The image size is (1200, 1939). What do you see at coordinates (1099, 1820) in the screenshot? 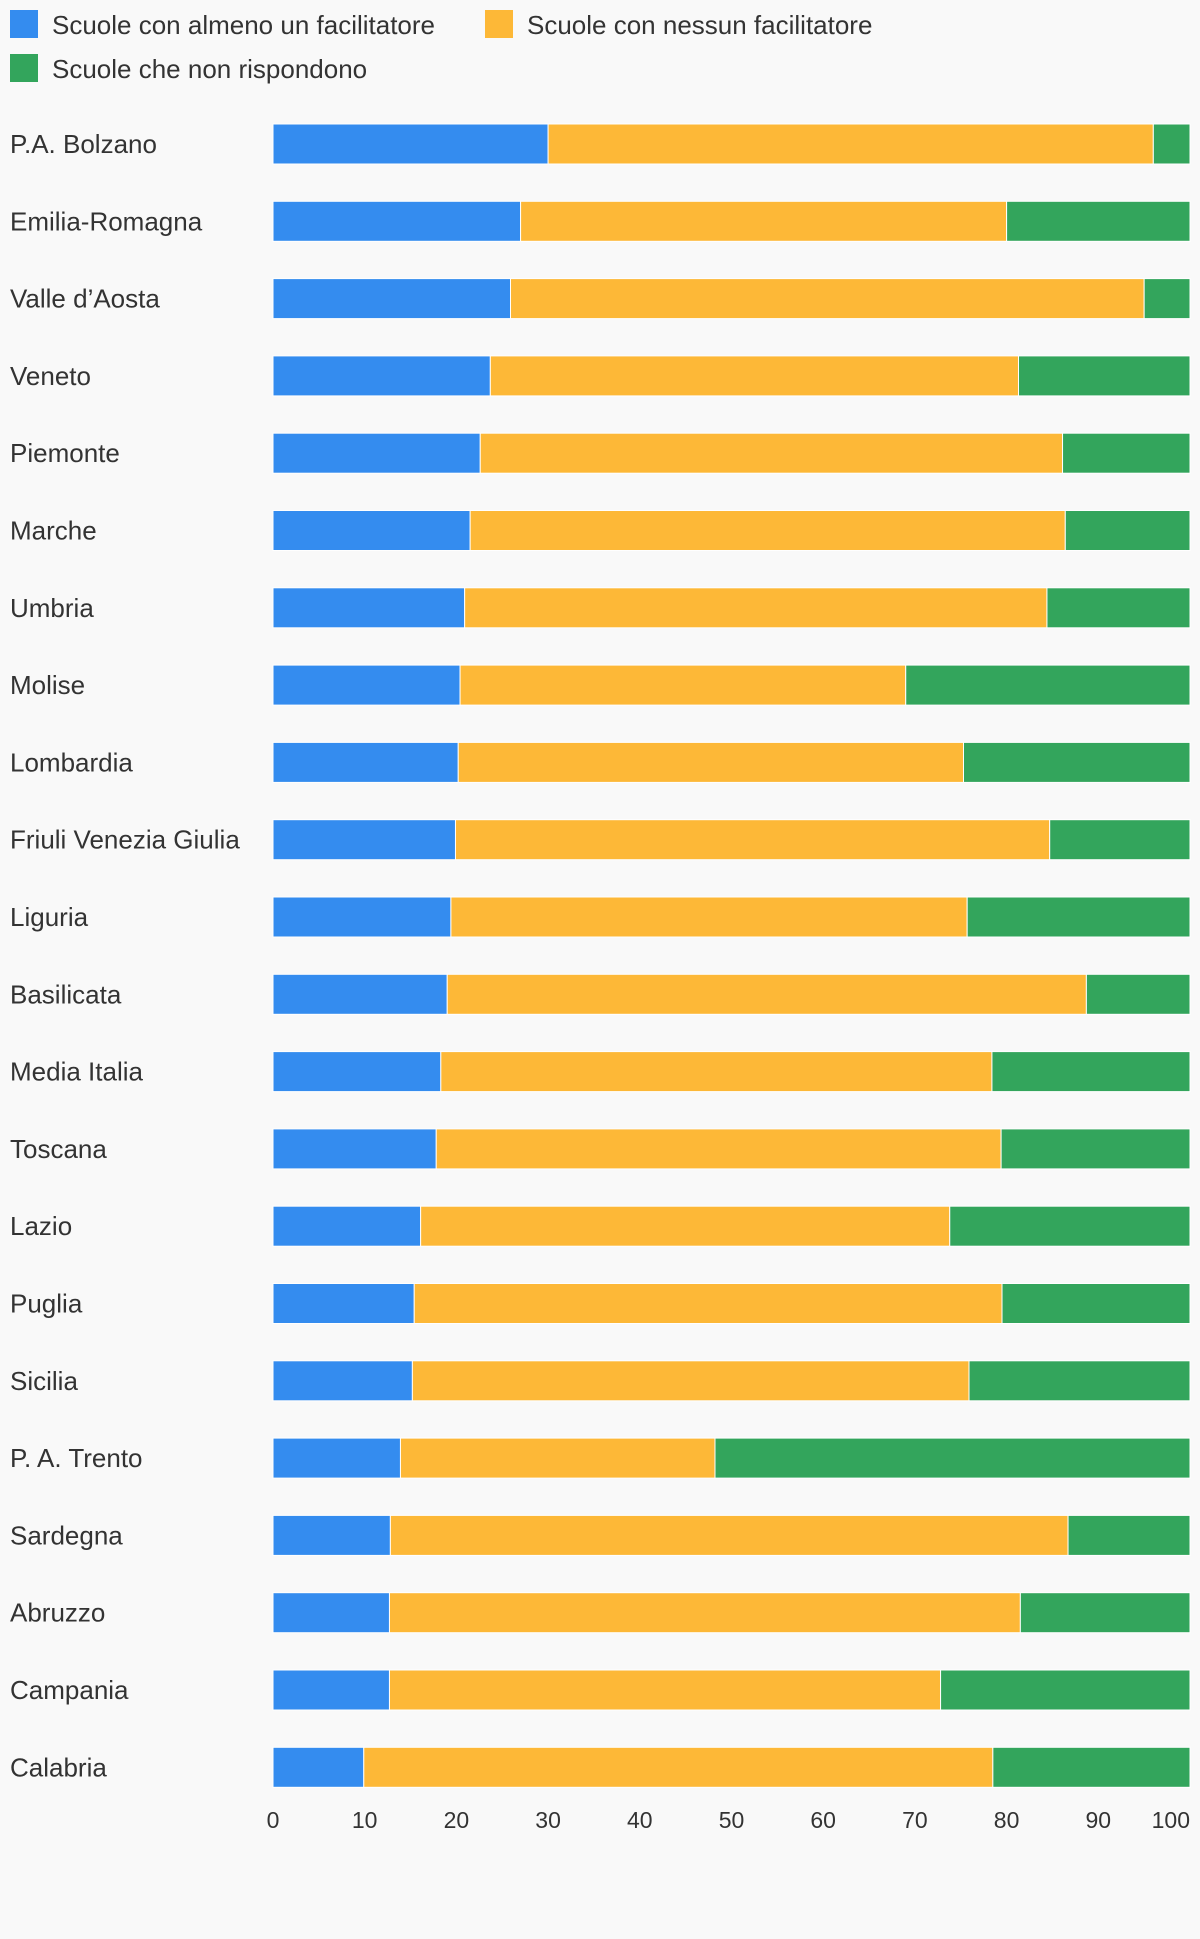
I see `x-tick-label: 90` at bounding box center [1099, 1820].